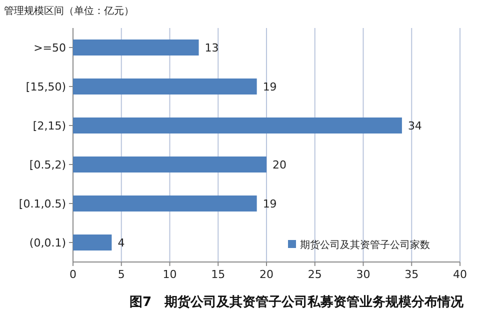  What do you see at coordinates (363, 274) in the screenshot?
I see `x-tick-label: 30` at bounding box center [363, 274].